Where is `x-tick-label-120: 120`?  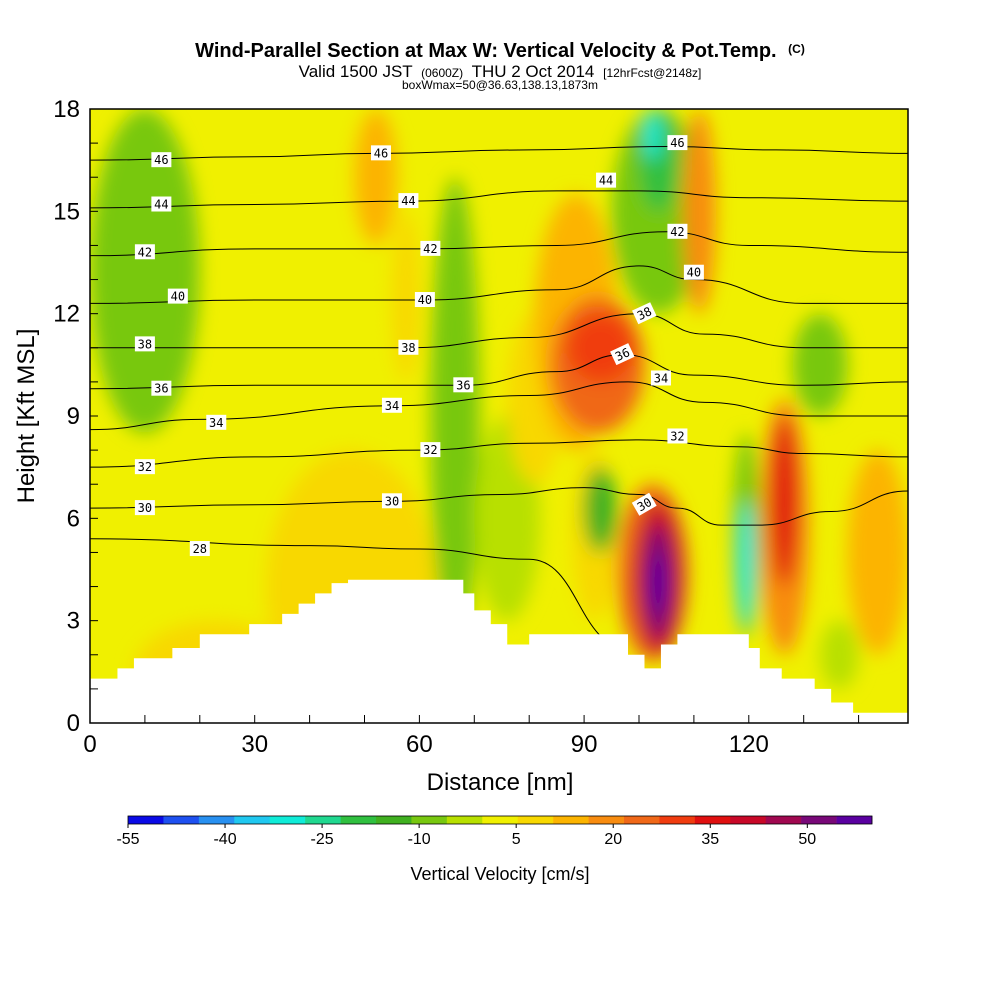 x-tick-label-120: 120 is located at coordinates (749, 744).